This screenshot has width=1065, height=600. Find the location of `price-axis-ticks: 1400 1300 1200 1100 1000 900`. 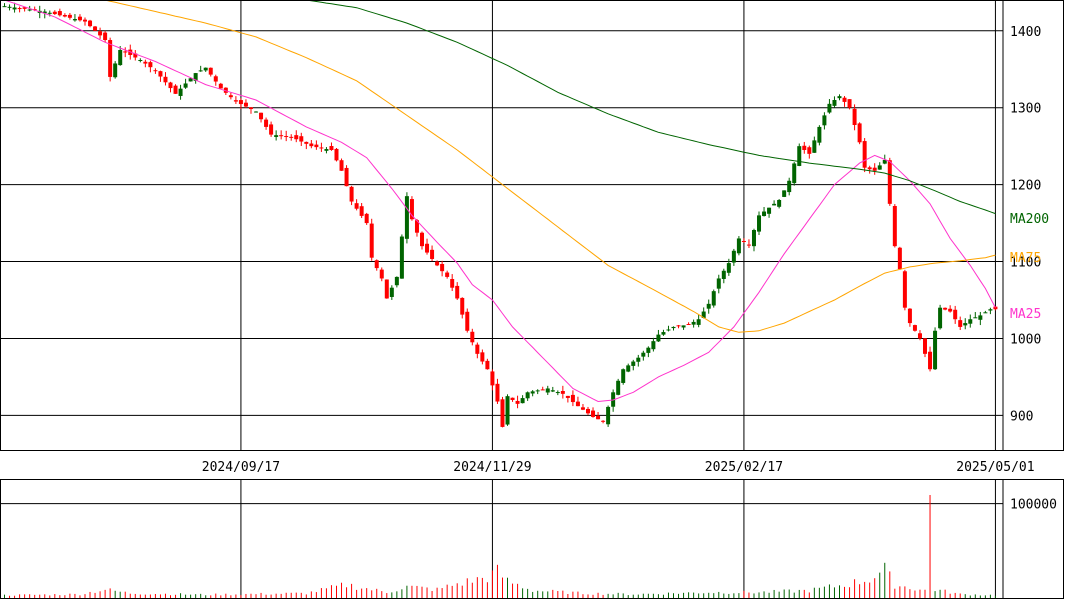

price-axis-ticks: 1400 1300 1200 1100 1000 900 is located at coordinates (1025, 225).